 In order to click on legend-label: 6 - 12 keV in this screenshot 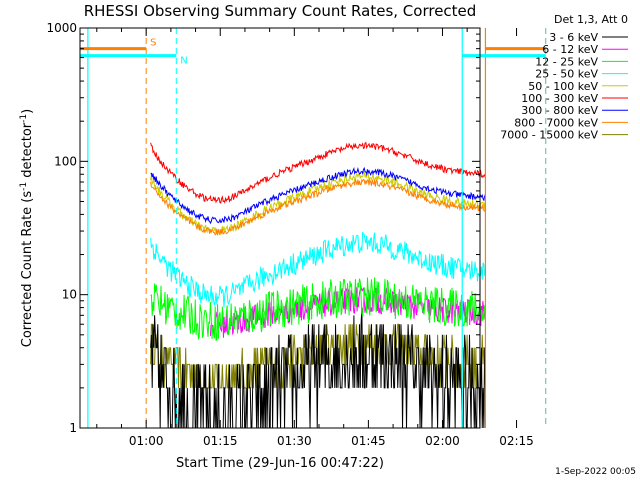, I will do `click(570, 49)`.